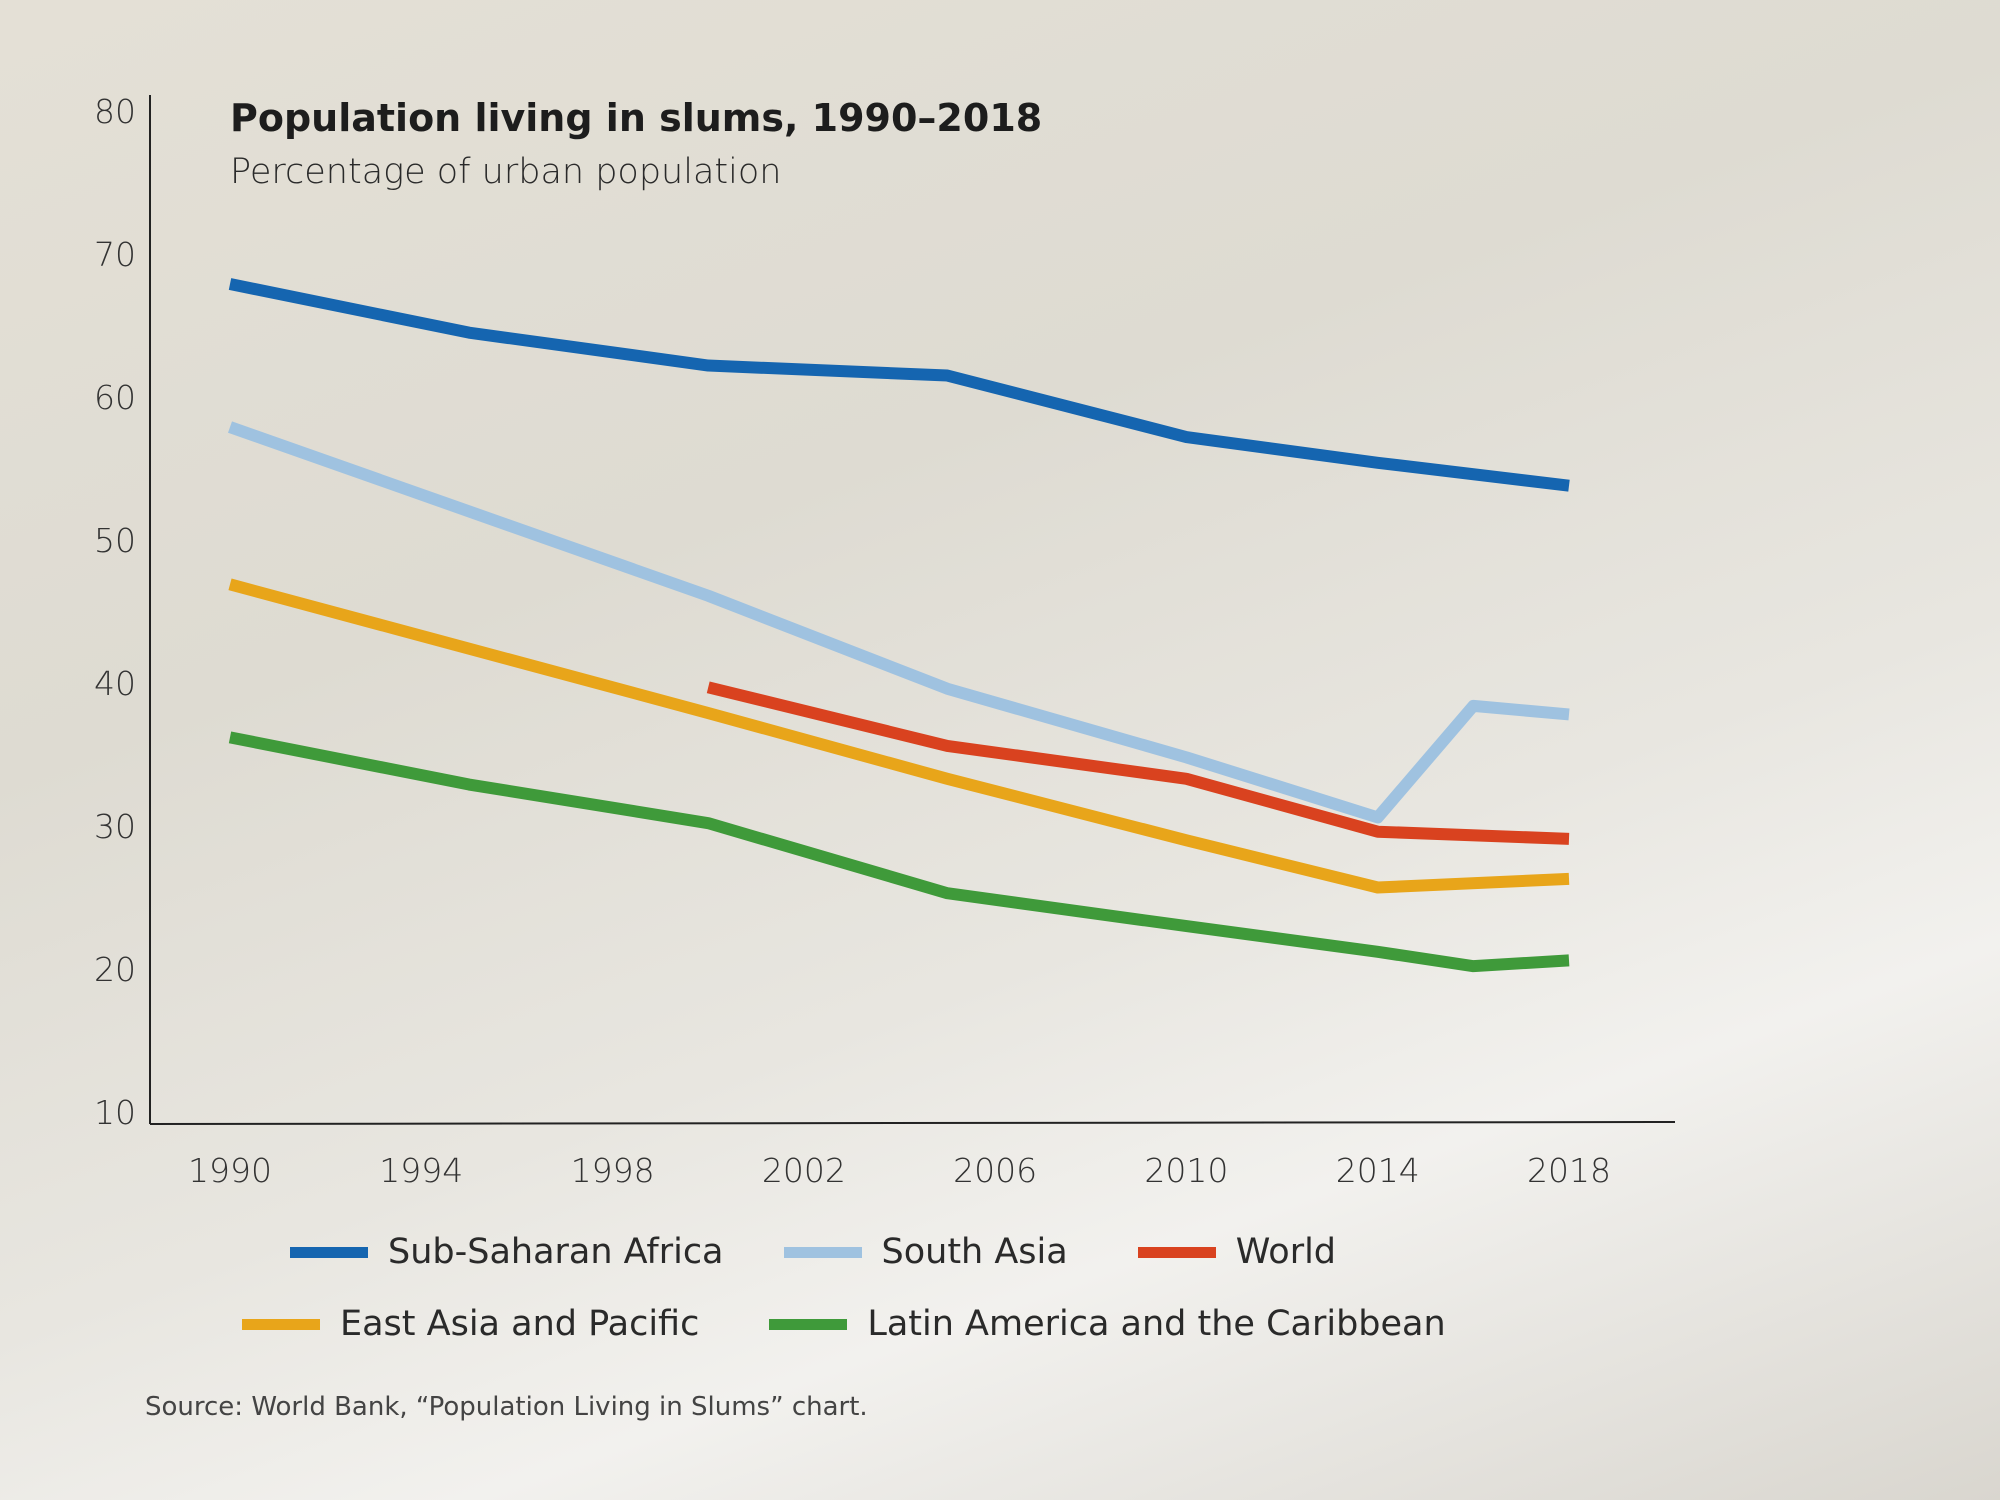 This screenshot has height=1500, width=2000. I want to click on series-line-world, so click(1138, 763).